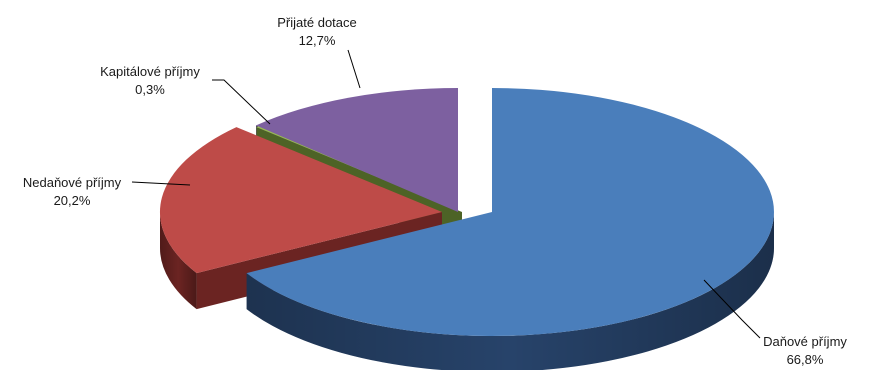 This screenshot has height=370, width=869. Describe the element at coordinates (150, 71) in the screenshot. I see `slice-name-label-2: Kapitálové příjmy` at that location.